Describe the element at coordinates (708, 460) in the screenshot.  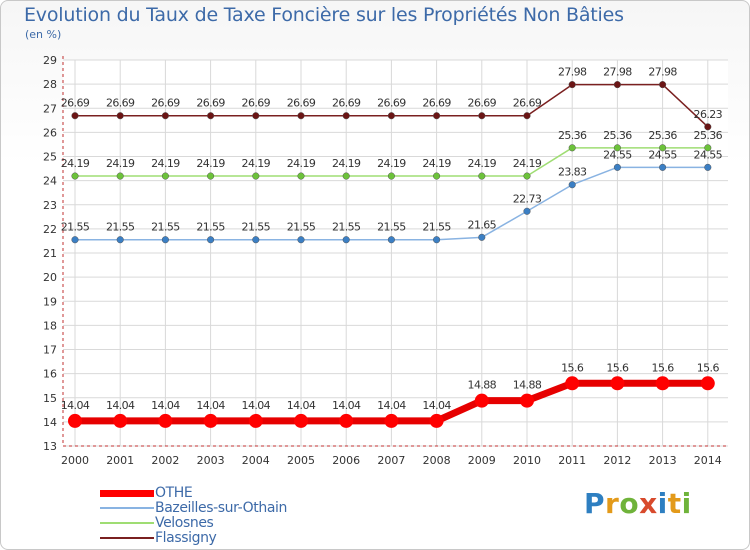
I see `x-tick-label: 2014` at that location.